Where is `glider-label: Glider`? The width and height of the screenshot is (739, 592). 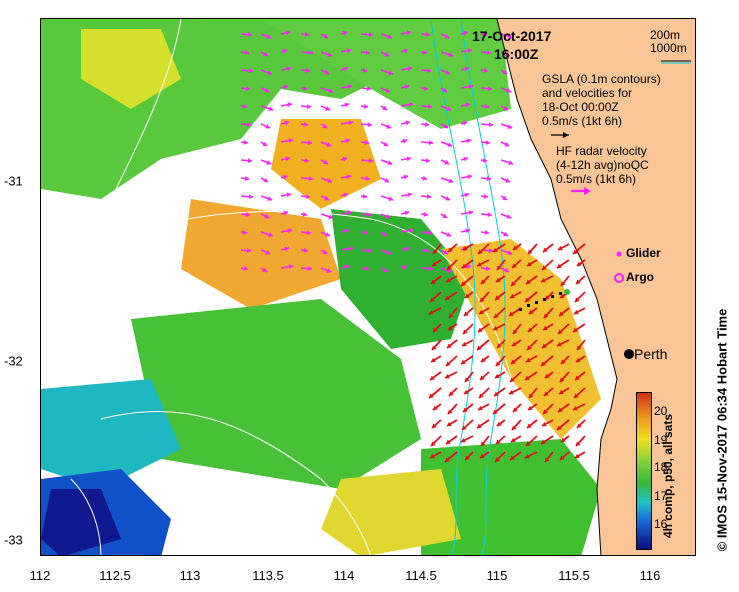
glider-label: Glider is located at coordinates (643, 253).